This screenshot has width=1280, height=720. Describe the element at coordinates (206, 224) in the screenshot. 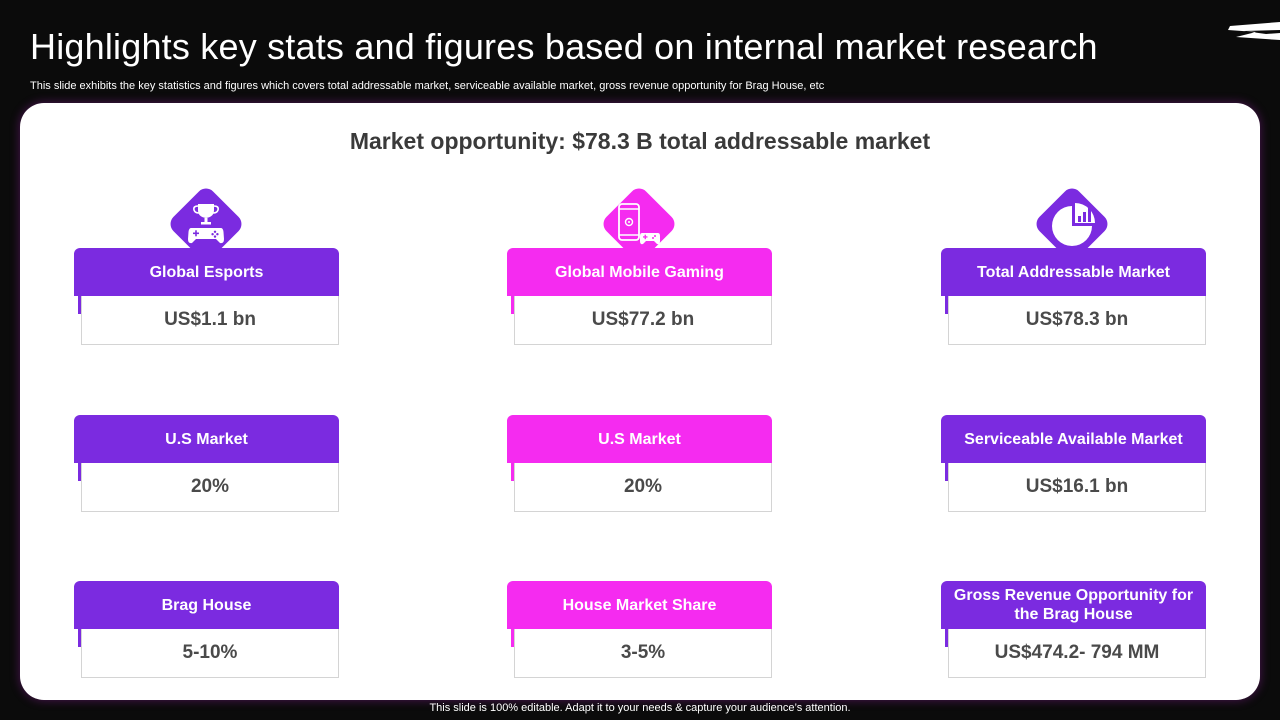

I see `trophy-gamepad-icon` at that location.